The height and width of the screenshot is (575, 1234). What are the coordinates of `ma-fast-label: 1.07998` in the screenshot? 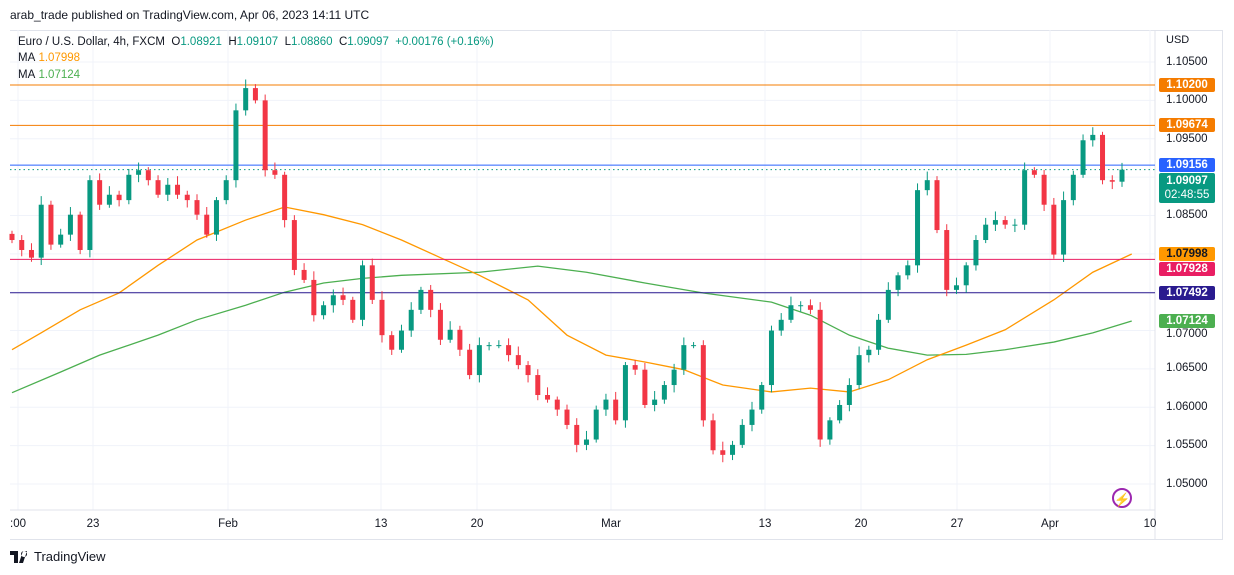 It's located at (1187, 253).